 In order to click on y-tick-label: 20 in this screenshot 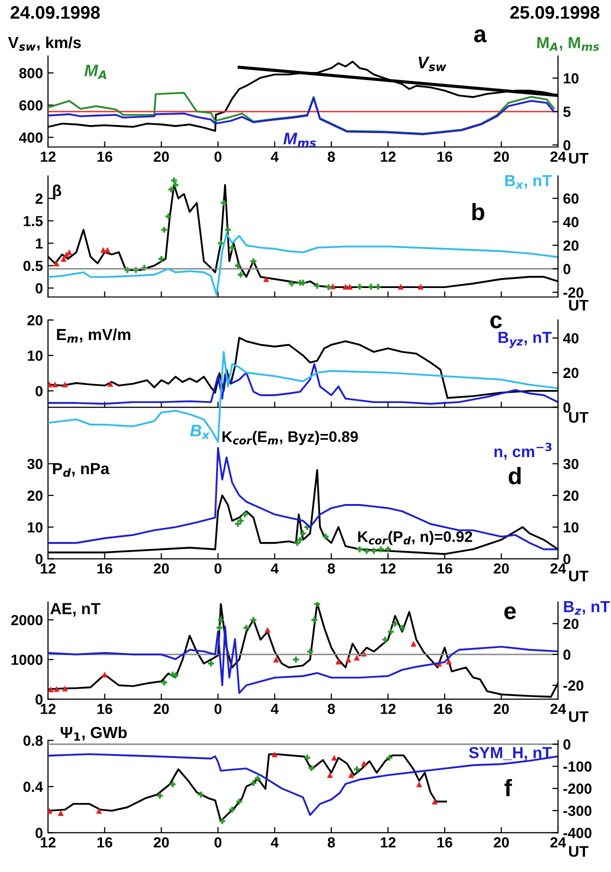, I will do `click(35, 320)`.